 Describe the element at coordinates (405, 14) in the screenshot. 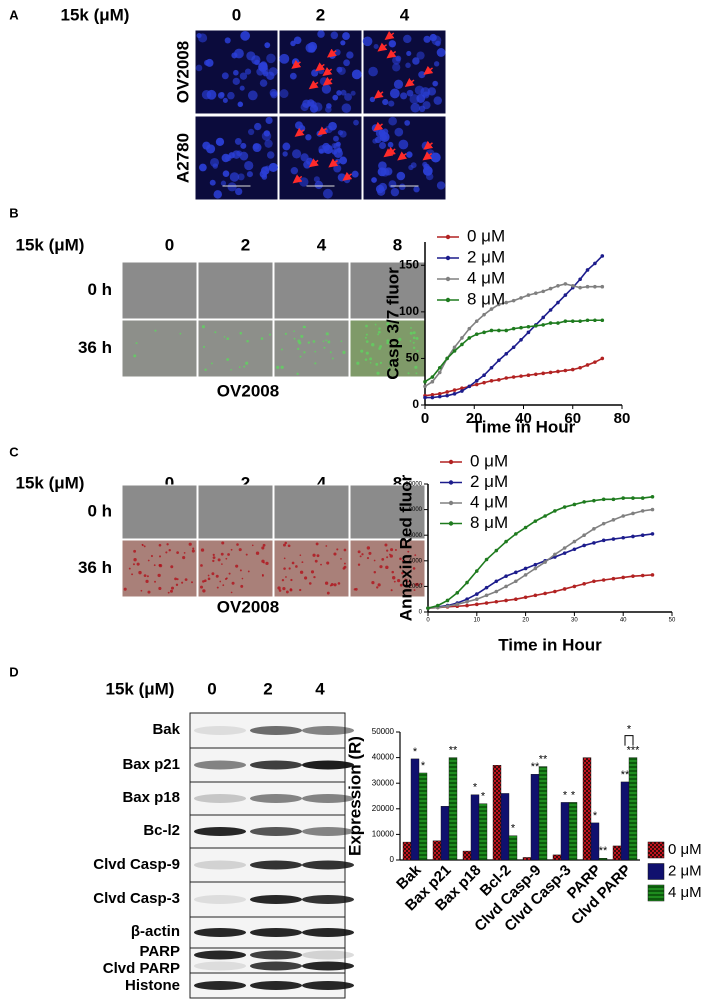

I see `dose: 4` at that location.